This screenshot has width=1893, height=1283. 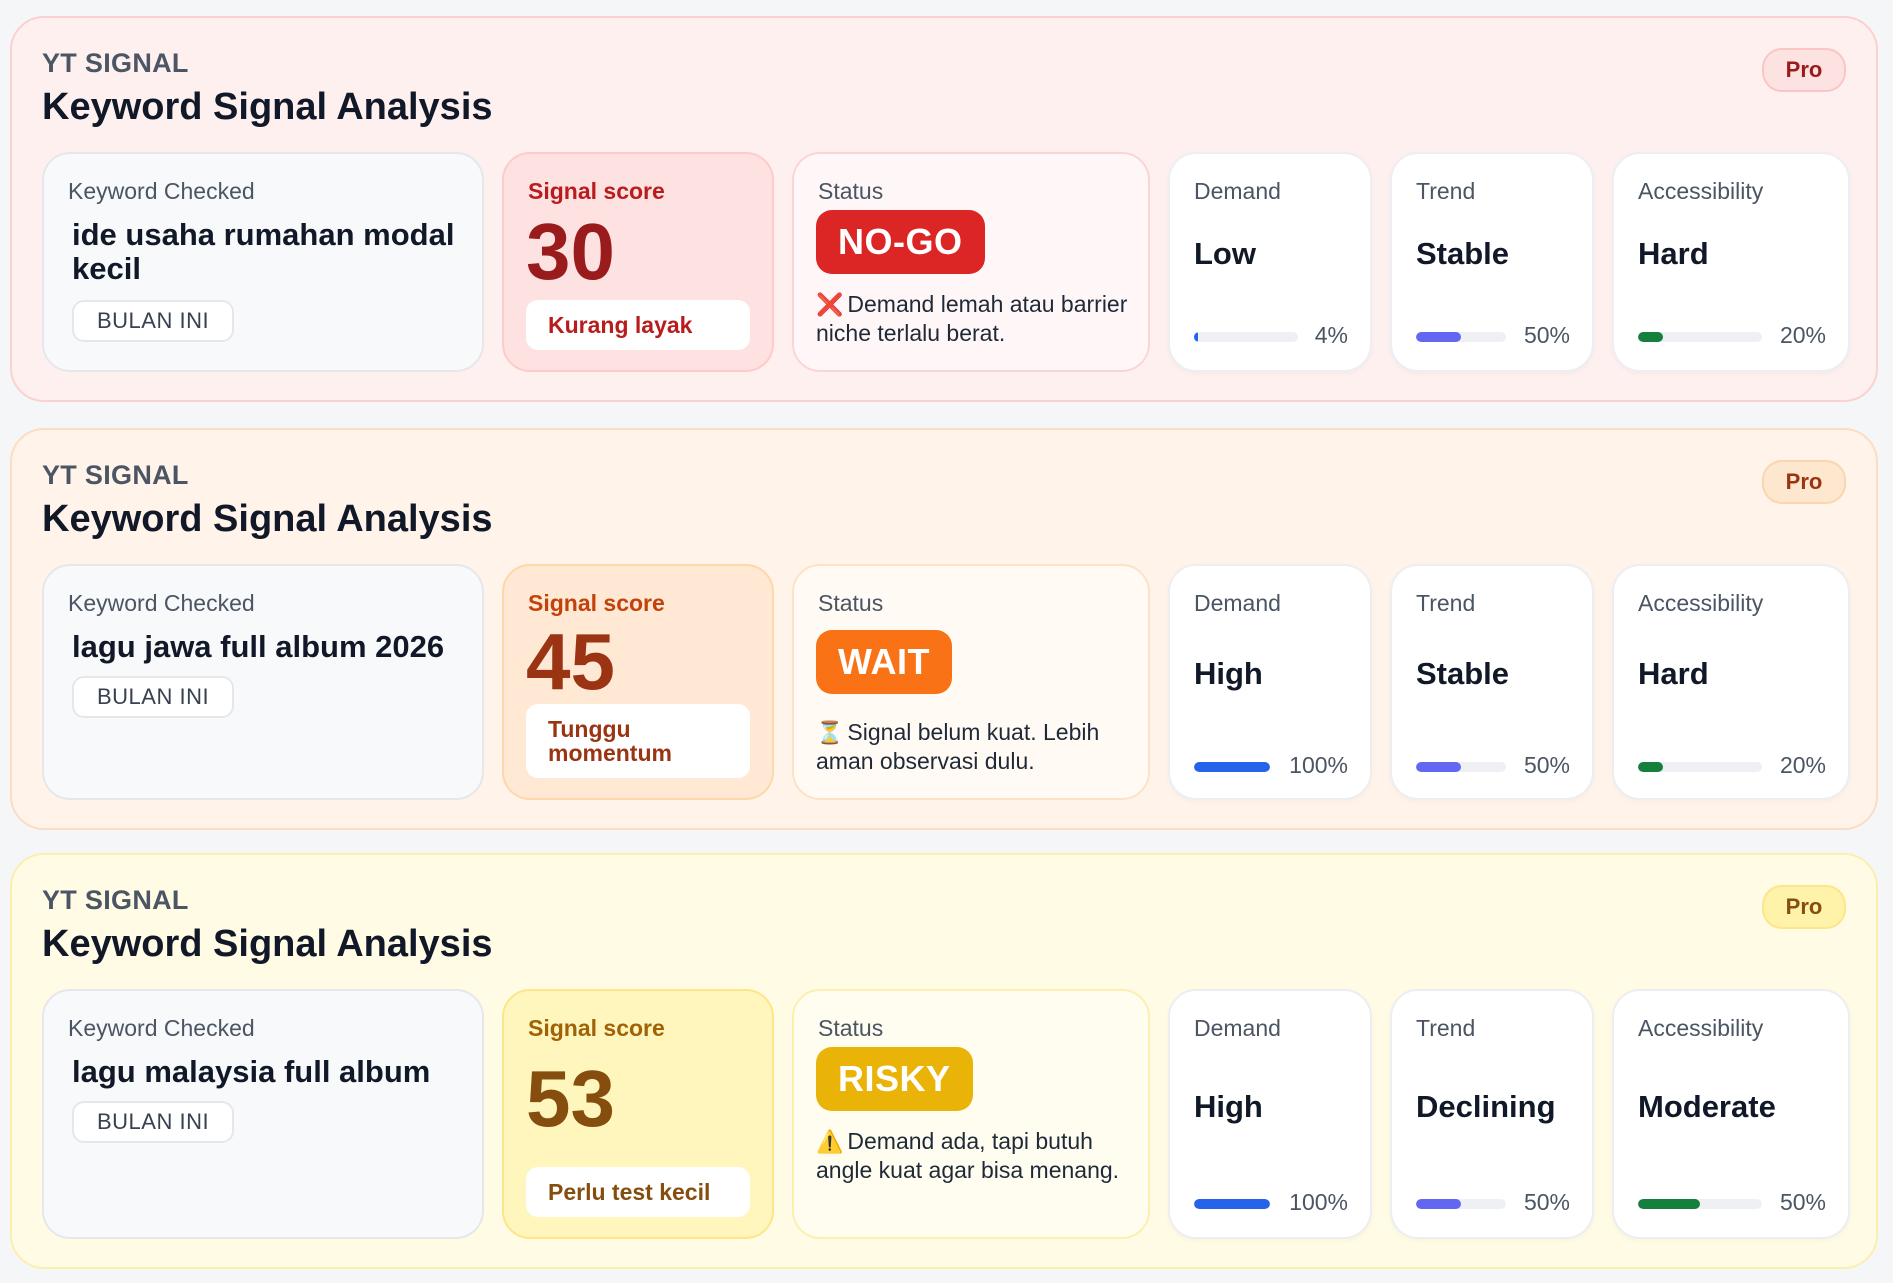 What do you see at coordinates (1731, 682) in the screenshot?
I see `metric-accessibility: Accessibility Hard 20%` at bounding box center [1731, 682].